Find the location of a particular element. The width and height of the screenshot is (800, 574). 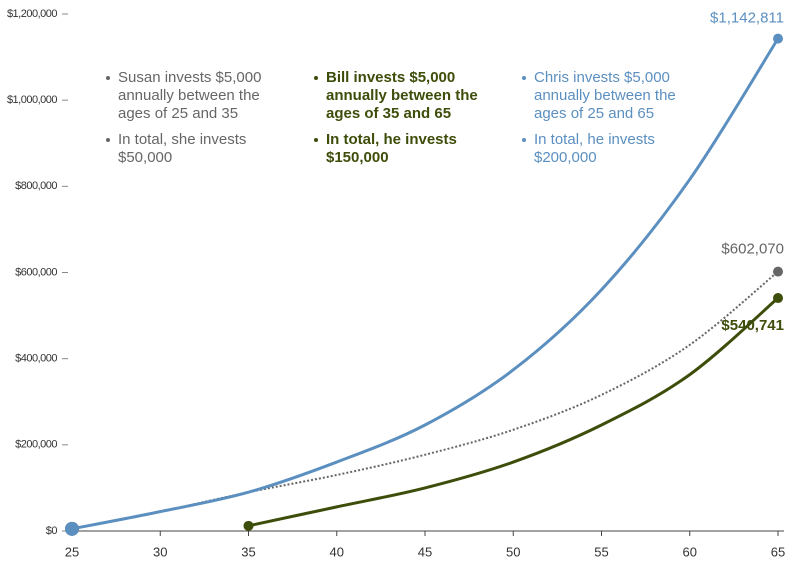

value-label: $1,142,811 is located at coordinates (747, 18).